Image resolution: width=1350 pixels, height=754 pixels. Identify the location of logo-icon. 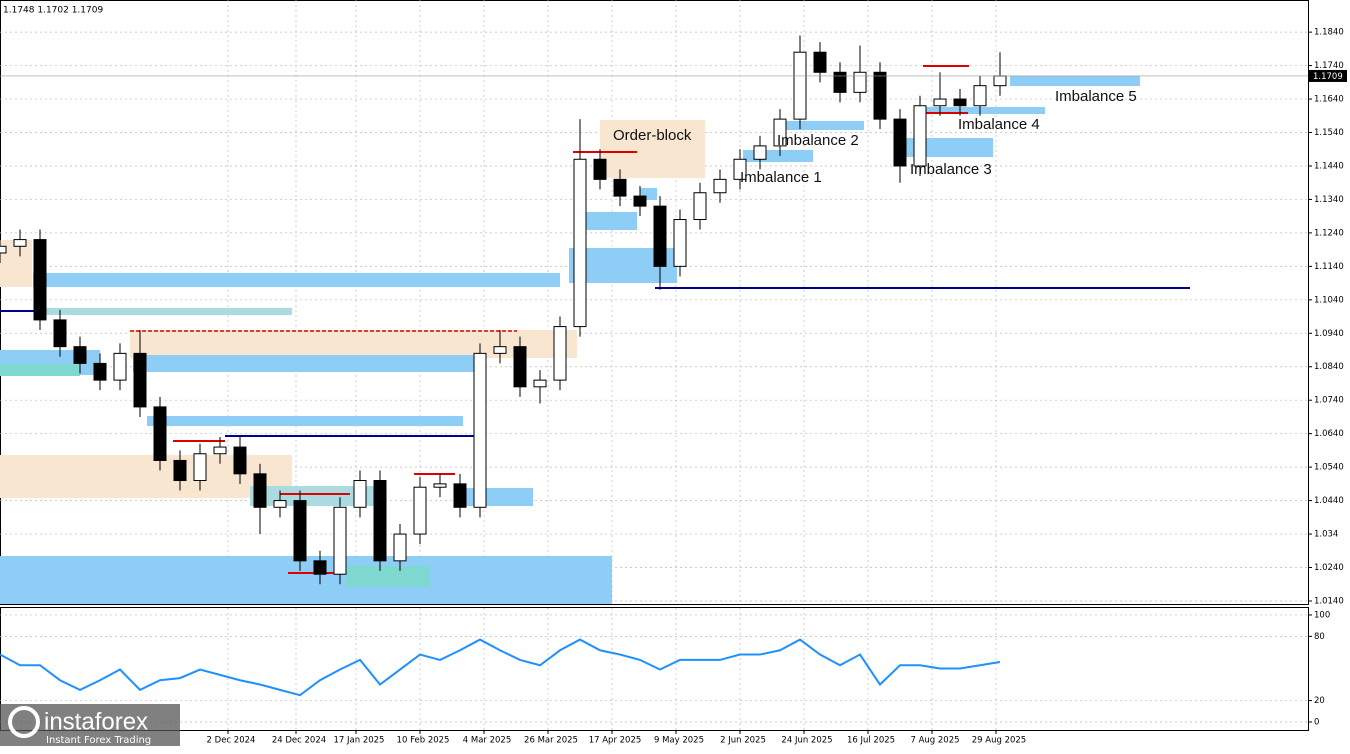
(24, 722).